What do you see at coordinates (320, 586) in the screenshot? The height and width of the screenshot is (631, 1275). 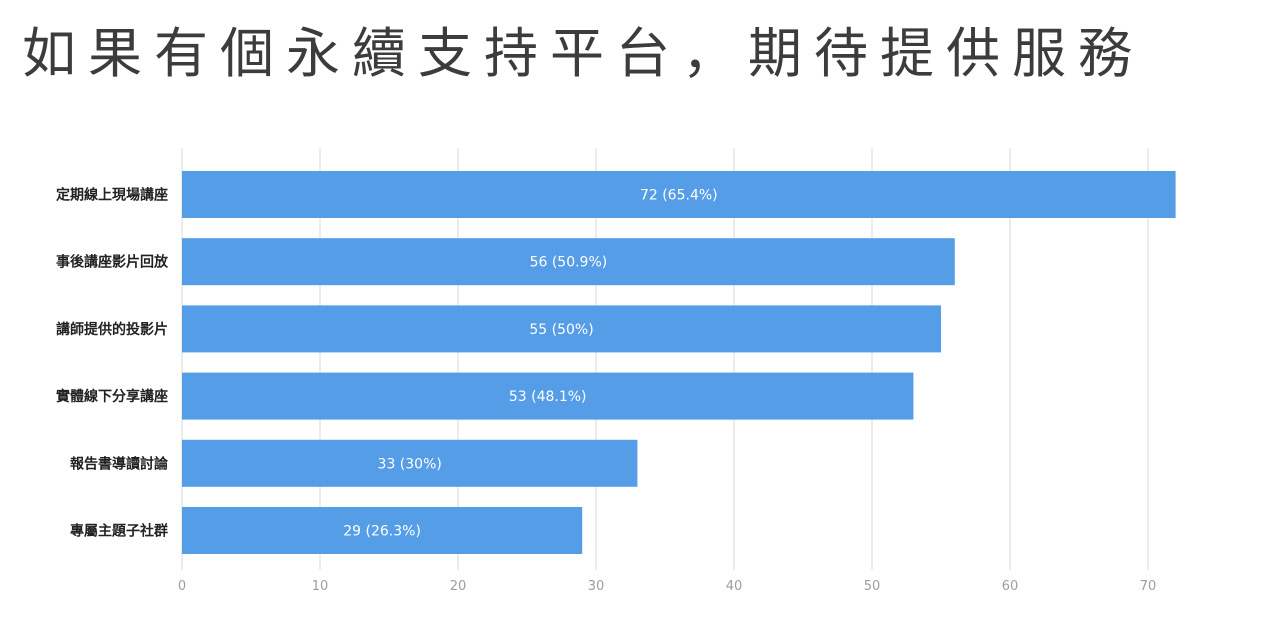 I see `x-tick-label: 10` at bounding box center [320, 586].